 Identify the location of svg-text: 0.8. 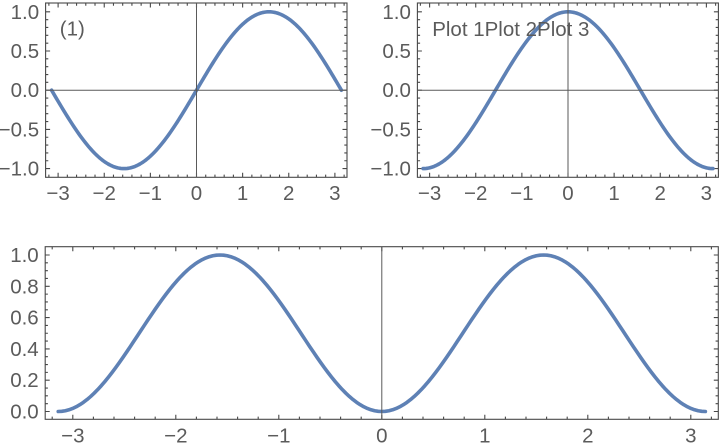
(24, 286).